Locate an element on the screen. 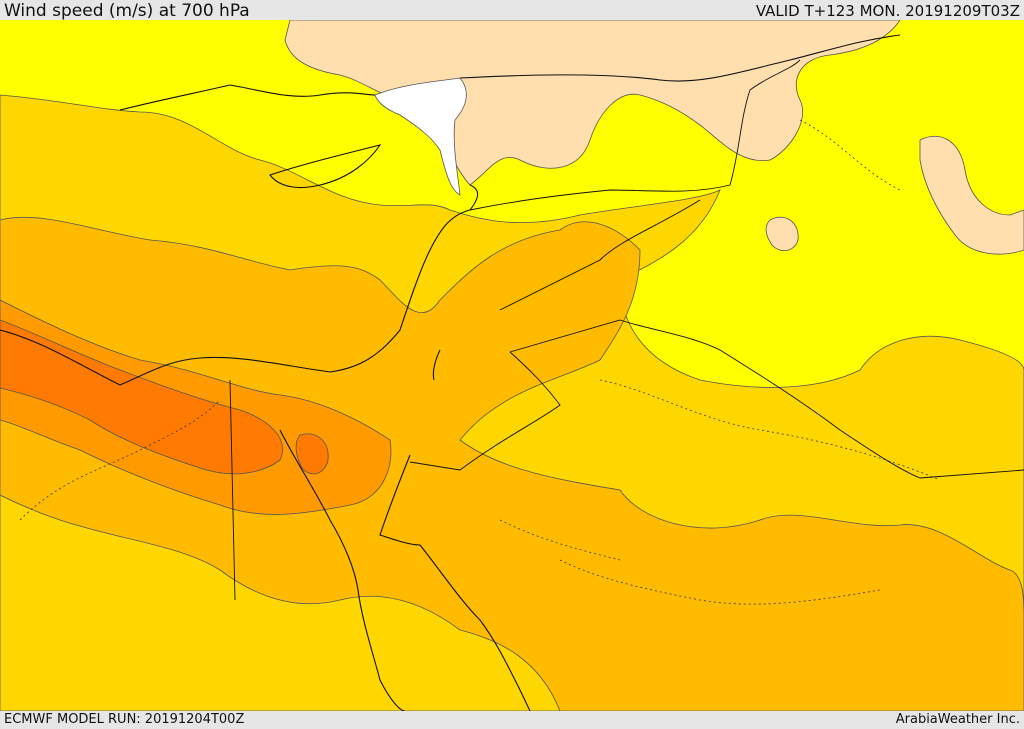  field-strongest-cell is located at coordinates (312, 454).